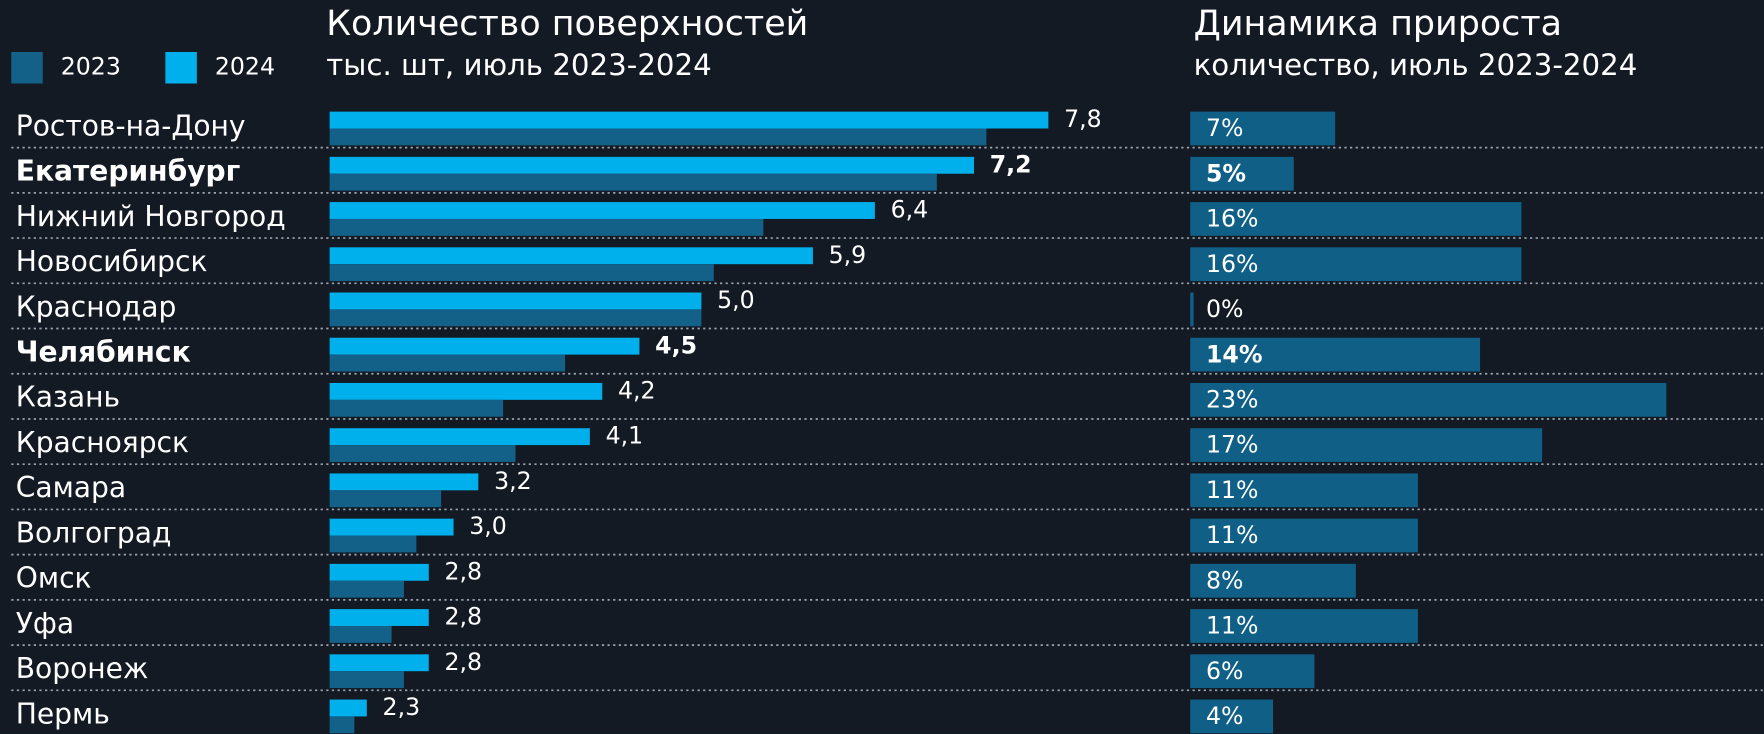  What do you see at coordinates (91, 66) in the screenshot?
I see `legend-label: 2023` at bounding box center [91, 66].